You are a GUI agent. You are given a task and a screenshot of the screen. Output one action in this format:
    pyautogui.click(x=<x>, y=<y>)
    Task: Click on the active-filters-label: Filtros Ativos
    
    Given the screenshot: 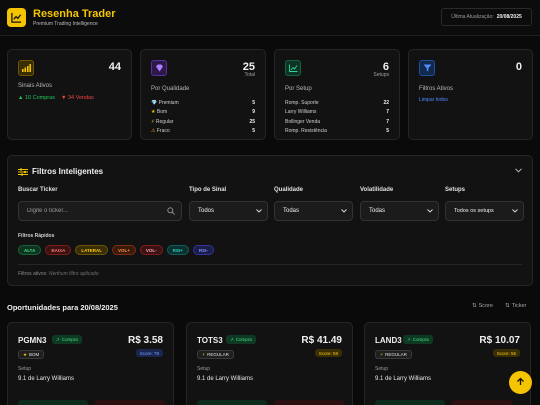 What is the action you would take?
    pyautogui.click(x=436, y=89)
    